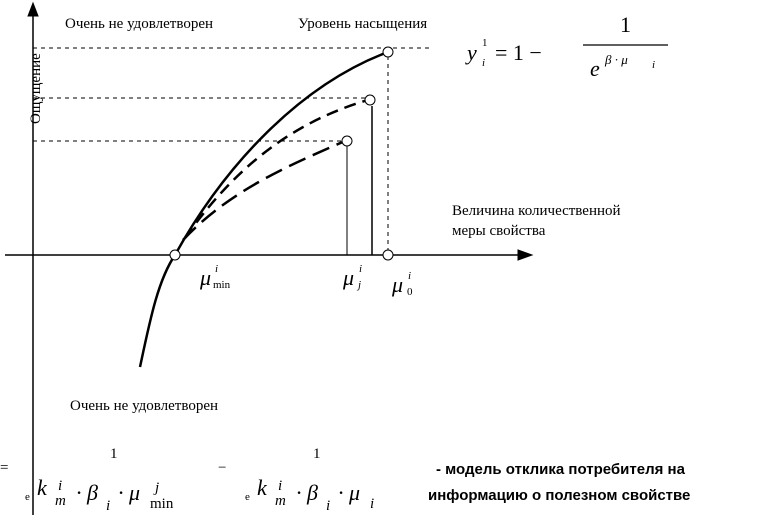 This screenshot has height=523, width=783. Describe the element at coordinates (33, 9) in the screenshot. I see `y-arrow` at that location.